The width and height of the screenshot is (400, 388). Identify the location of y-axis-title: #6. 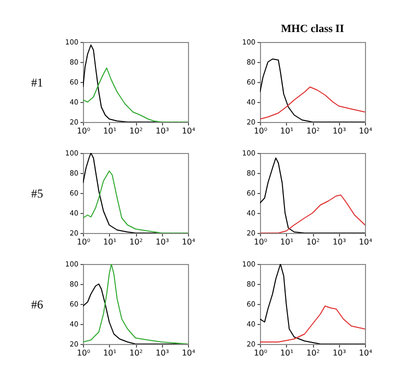
(37, 305).